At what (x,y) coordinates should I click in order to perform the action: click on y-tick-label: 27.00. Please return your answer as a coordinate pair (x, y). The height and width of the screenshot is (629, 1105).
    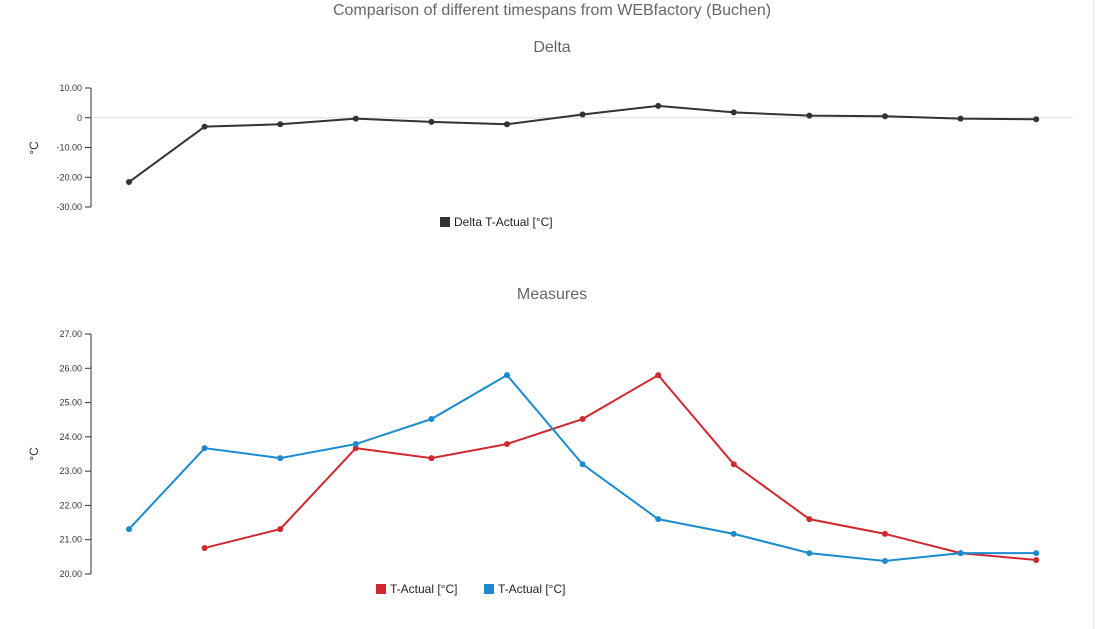
    Looking at the image, I should click on (70, 334).